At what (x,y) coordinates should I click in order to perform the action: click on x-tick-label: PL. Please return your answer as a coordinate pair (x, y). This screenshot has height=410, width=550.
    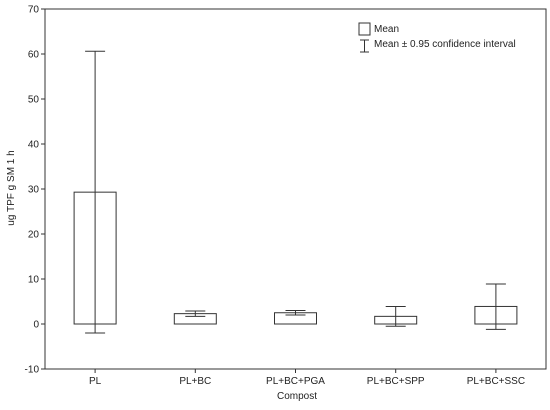
    Looking at the image, I should click on (95, 381).